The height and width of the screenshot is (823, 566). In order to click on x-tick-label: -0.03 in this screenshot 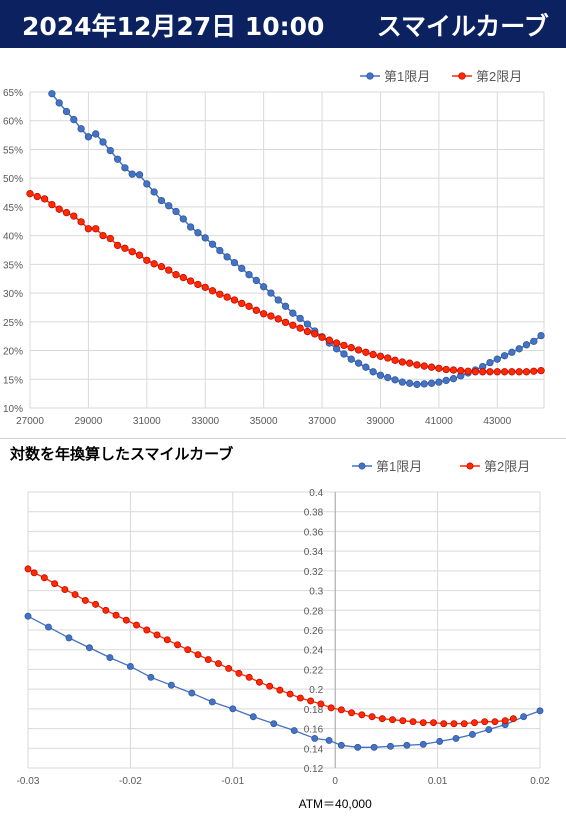, I will do `click(28, 781)`.